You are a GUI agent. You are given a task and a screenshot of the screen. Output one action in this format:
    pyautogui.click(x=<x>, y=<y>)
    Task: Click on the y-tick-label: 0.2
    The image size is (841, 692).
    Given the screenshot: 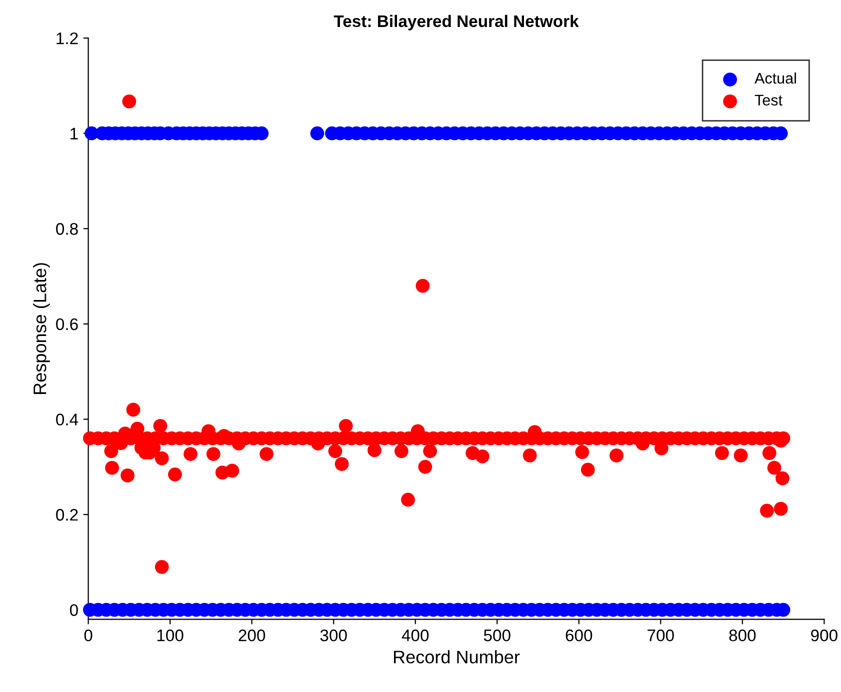 What is the action you would take?
    pyautogui.click(x=67, y=514)
    